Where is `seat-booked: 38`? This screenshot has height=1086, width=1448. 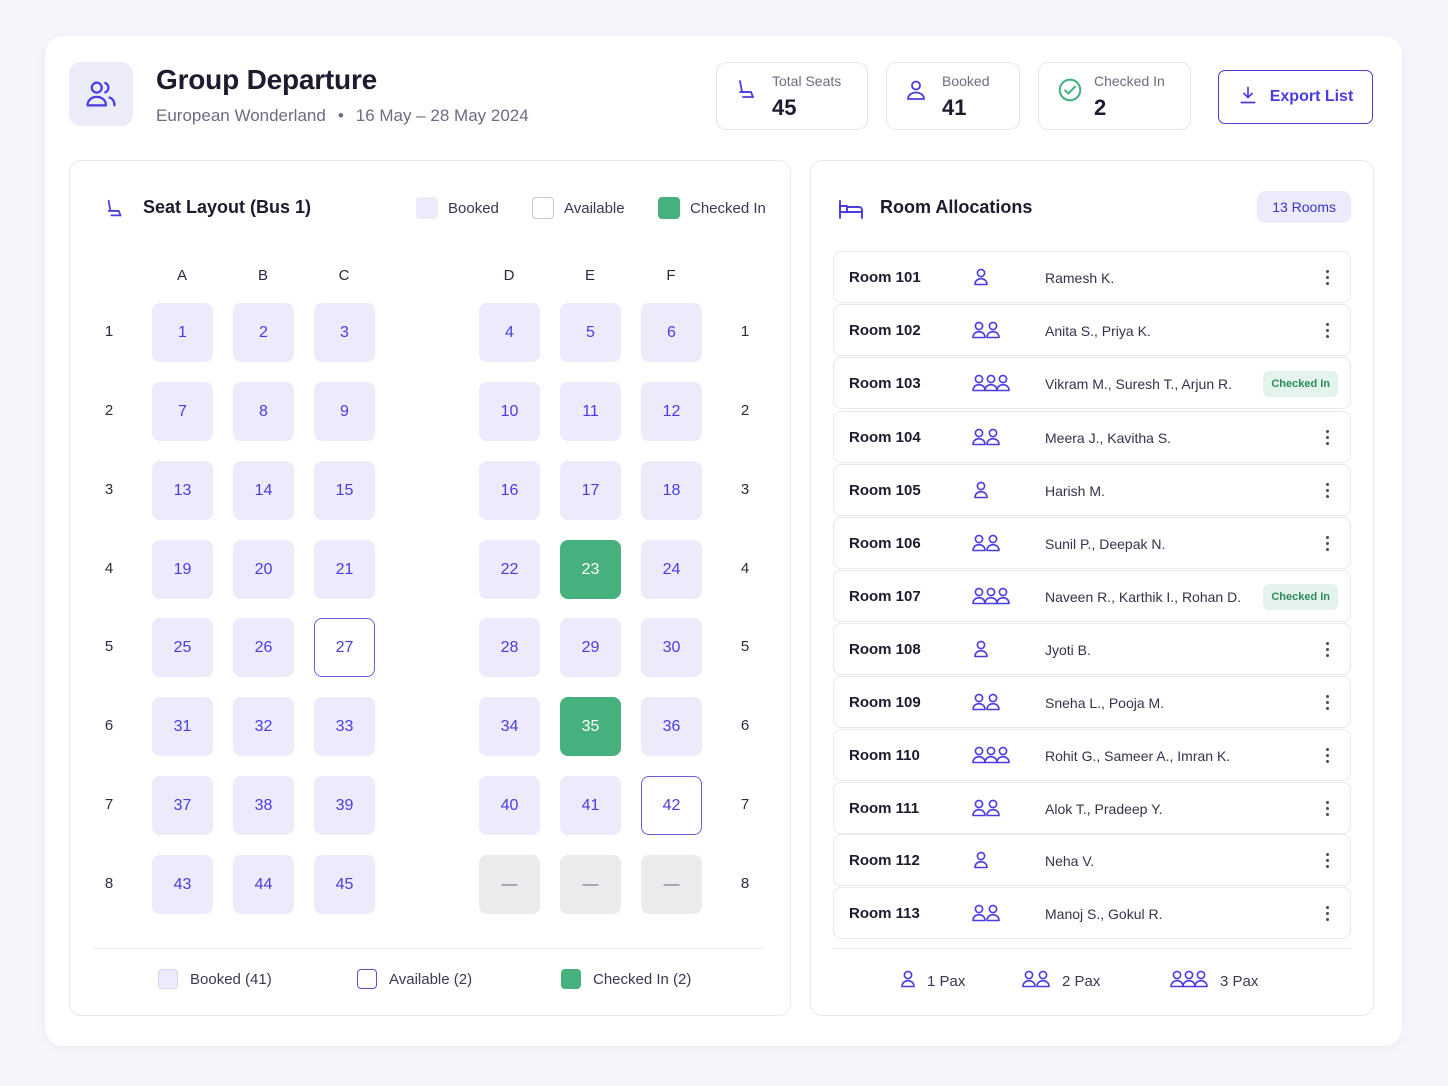
seat-booked: 38 is located at coordinates (263, 805).